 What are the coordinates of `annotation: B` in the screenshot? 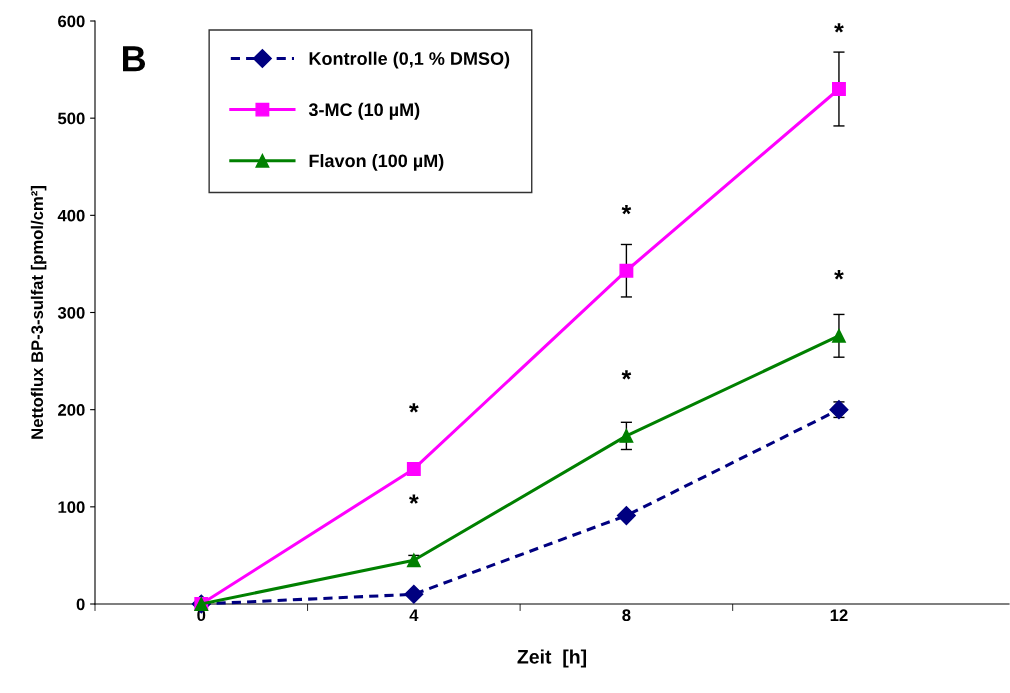 It's located at (134, 59).